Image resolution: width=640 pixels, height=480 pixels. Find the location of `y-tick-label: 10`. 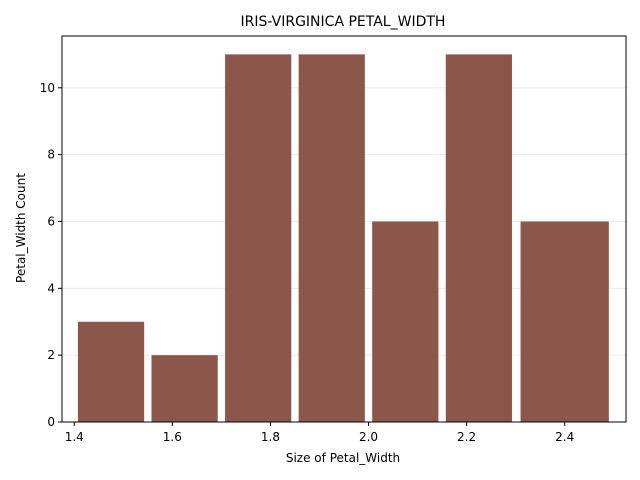

y-tick-label: 10 is located at coordinates (47, 88).